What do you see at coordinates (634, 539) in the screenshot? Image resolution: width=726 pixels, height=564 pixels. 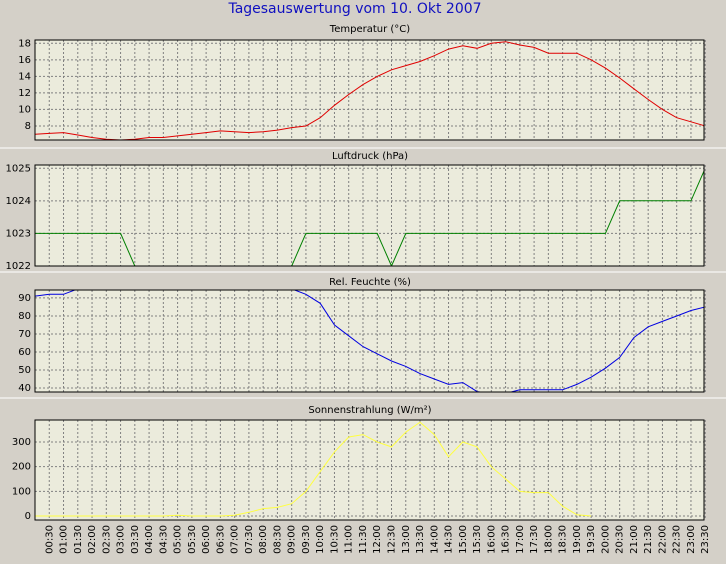 I see `x-tick-label: 21:00` at bounding box center [634, 539].